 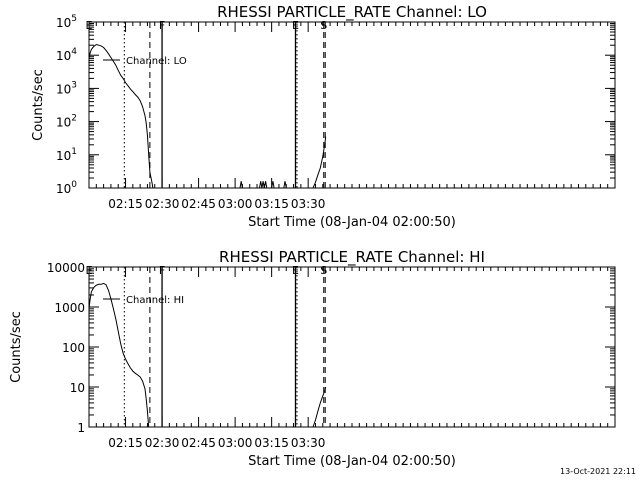 What do you see at coordinates (352, 12) in the screenshot?
I see `chart-title: RHESSI PARTICLE_RATE Channel: LO` at bounding box center [352, 12].